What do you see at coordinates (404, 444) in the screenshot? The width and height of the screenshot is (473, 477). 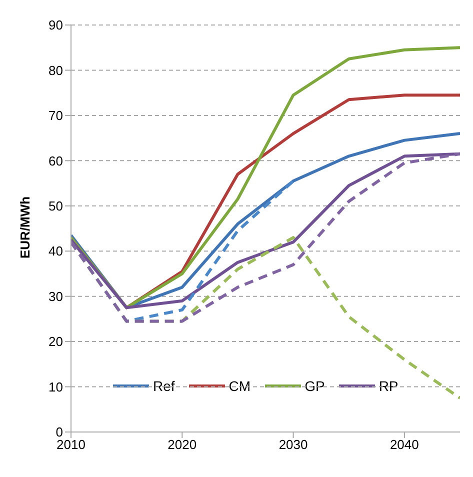 I see `x-tick-label: 2040` at bounding box center [404, 444].